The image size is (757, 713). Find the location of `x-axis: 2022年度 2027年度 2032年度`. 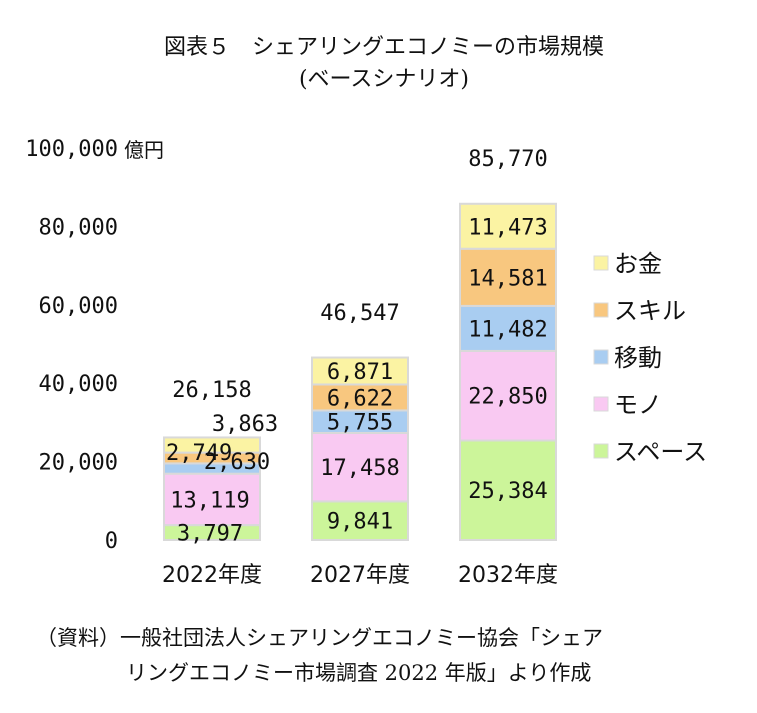

x-axis: 2022年度 2027年度 2032年度 is located at coordinates (360, 575).